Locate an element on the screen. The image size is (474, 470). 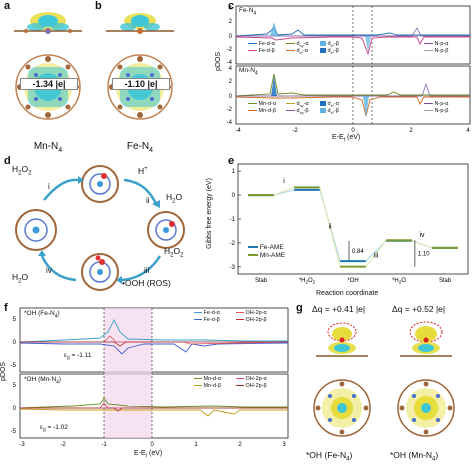
panel-label-g: g is located at coordinates (299, 308).